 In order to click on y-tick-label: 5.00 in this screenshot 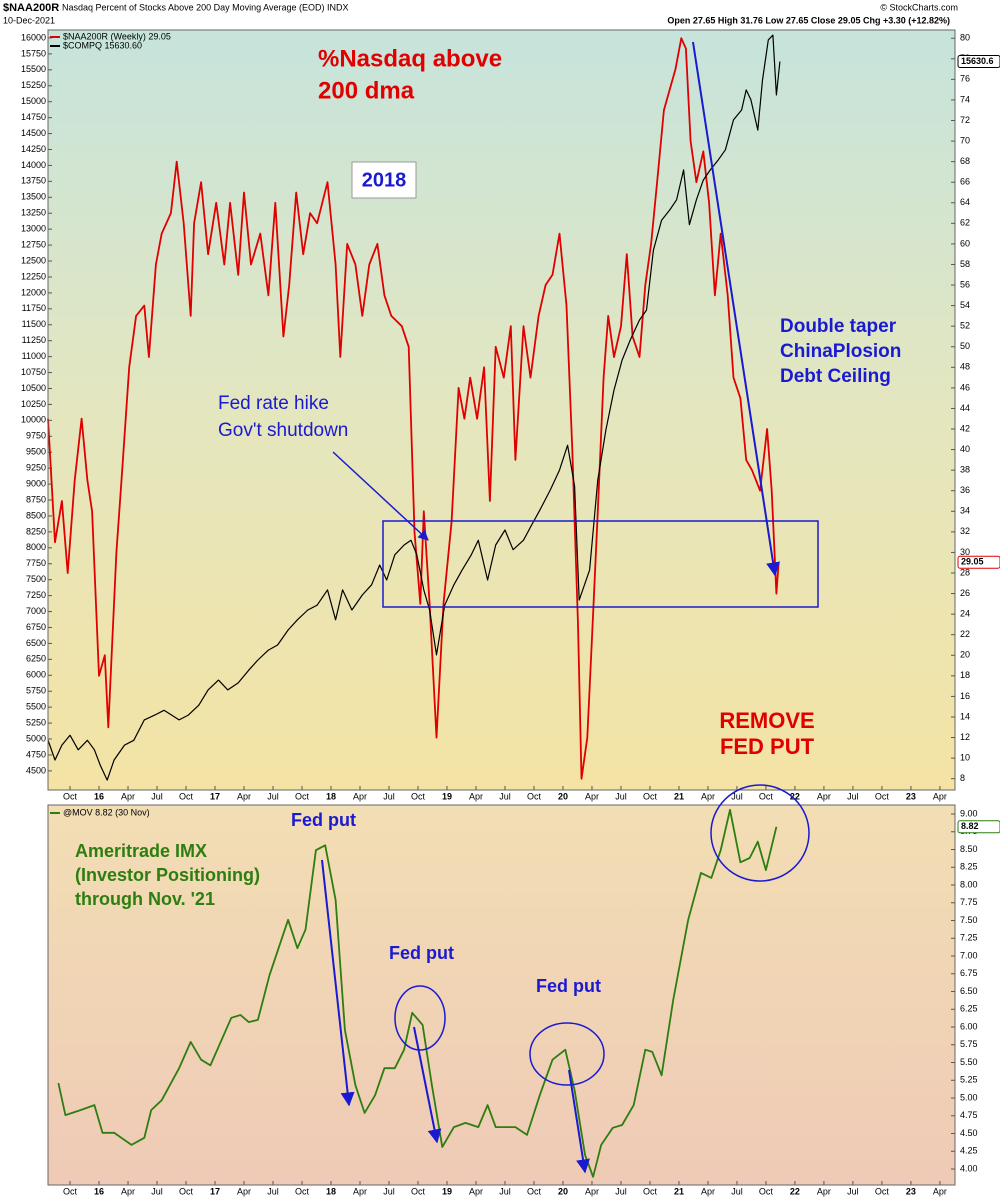, I will do `click(969, 1097)`.